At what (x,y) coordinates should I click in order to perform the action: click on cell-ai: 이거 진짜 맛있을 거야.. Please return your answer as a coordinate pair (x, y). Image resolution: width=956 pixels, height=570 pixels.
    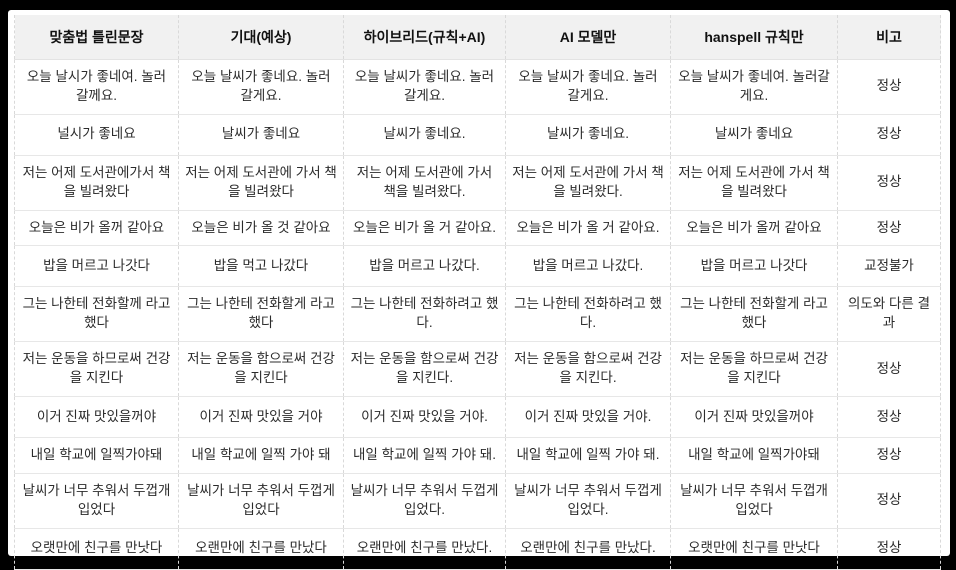
    Looking at the image, I should click on (588, 417).